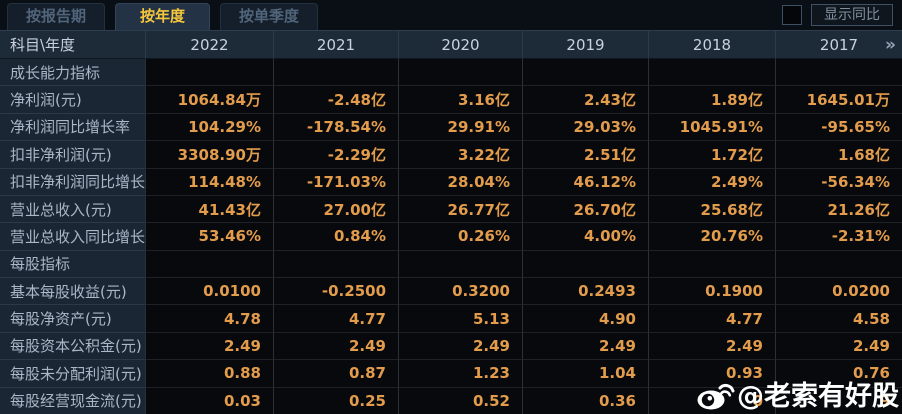 The image size is (902, 414). I want to click on more-columns-icon: », so click(890, 44).